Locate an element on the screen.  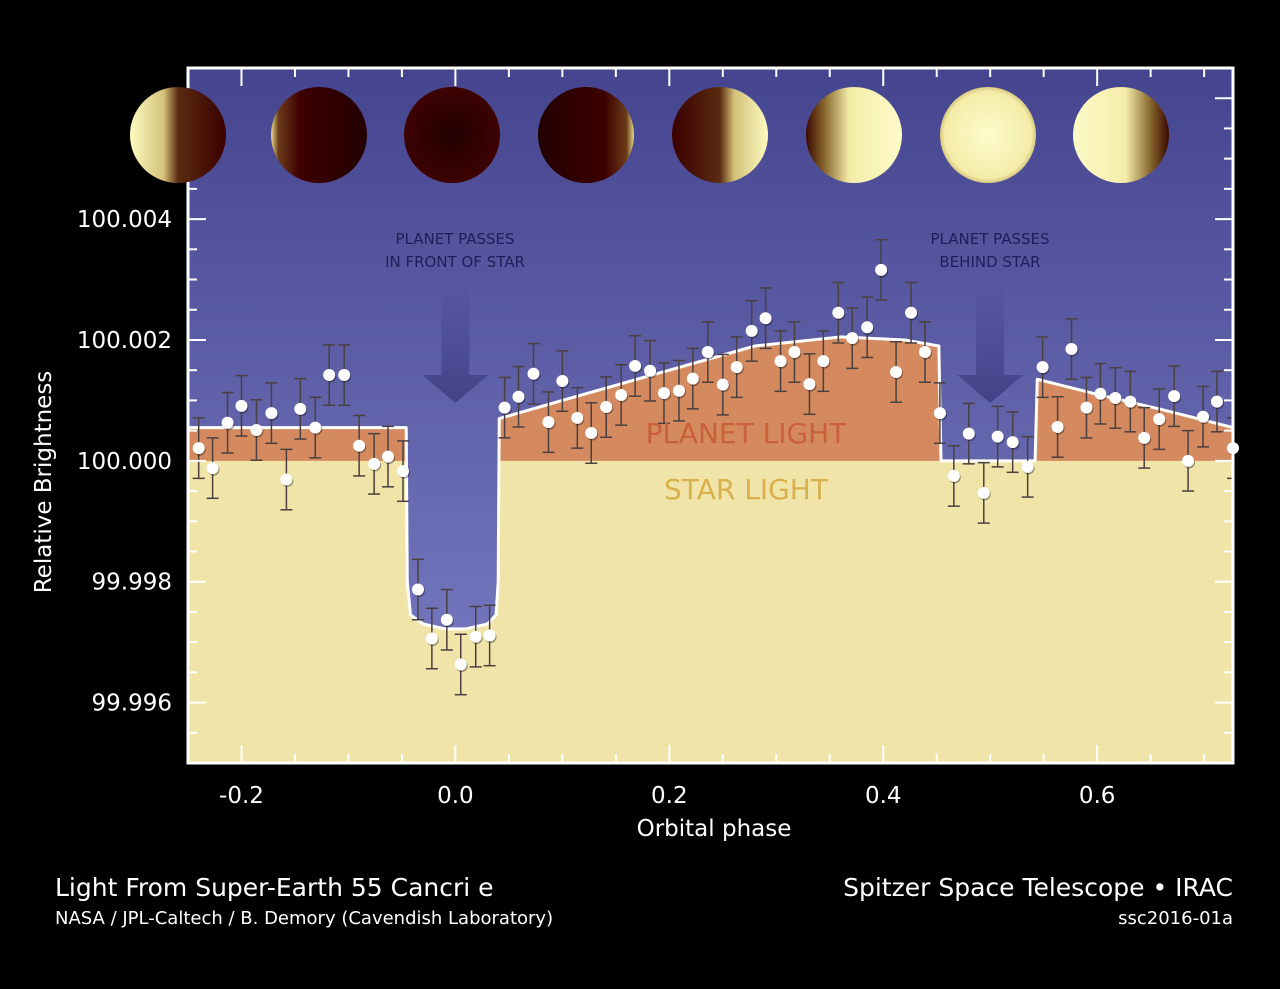
x-tick-label: 0.2 is located at coordinates (669, 796).